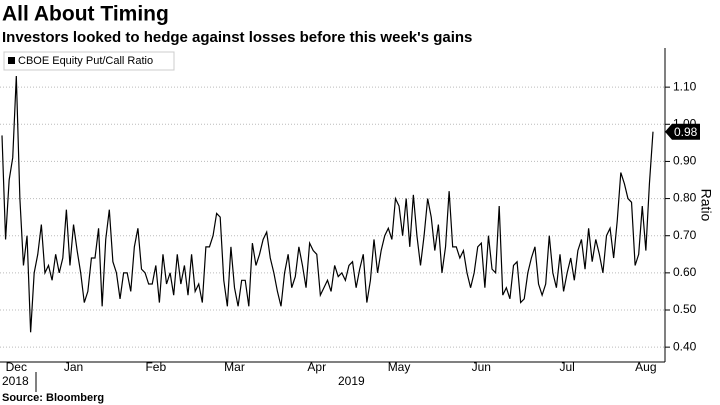  What do you see at coordinates (685, 198) in the screenshot?
I see `y-tick-label: 0.80` at bounding box center [685, 198].